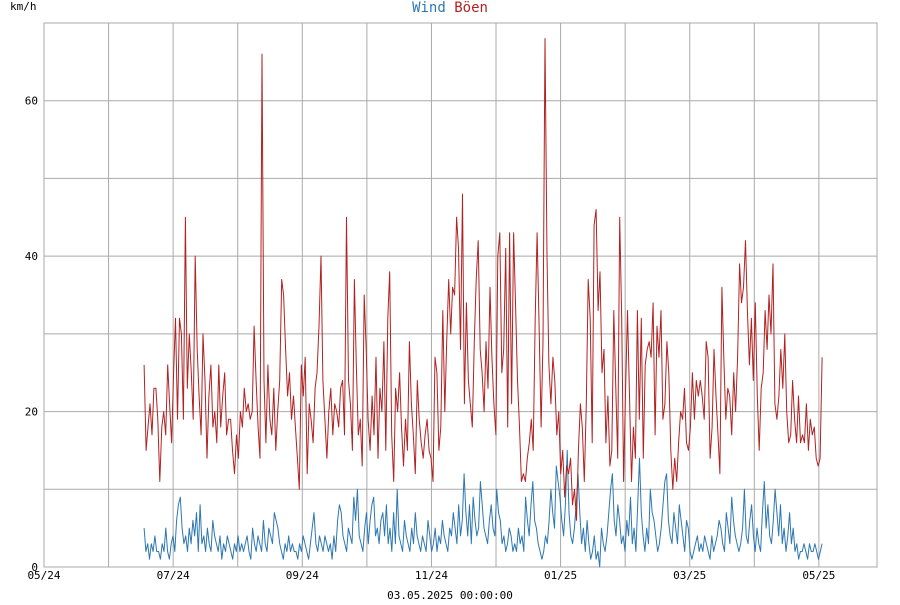 The width and height of the screenshot is (900, 605). Describe the element at coordinates (31, 256) in the screenshot. I see `y-tick-label: 40` at that location.